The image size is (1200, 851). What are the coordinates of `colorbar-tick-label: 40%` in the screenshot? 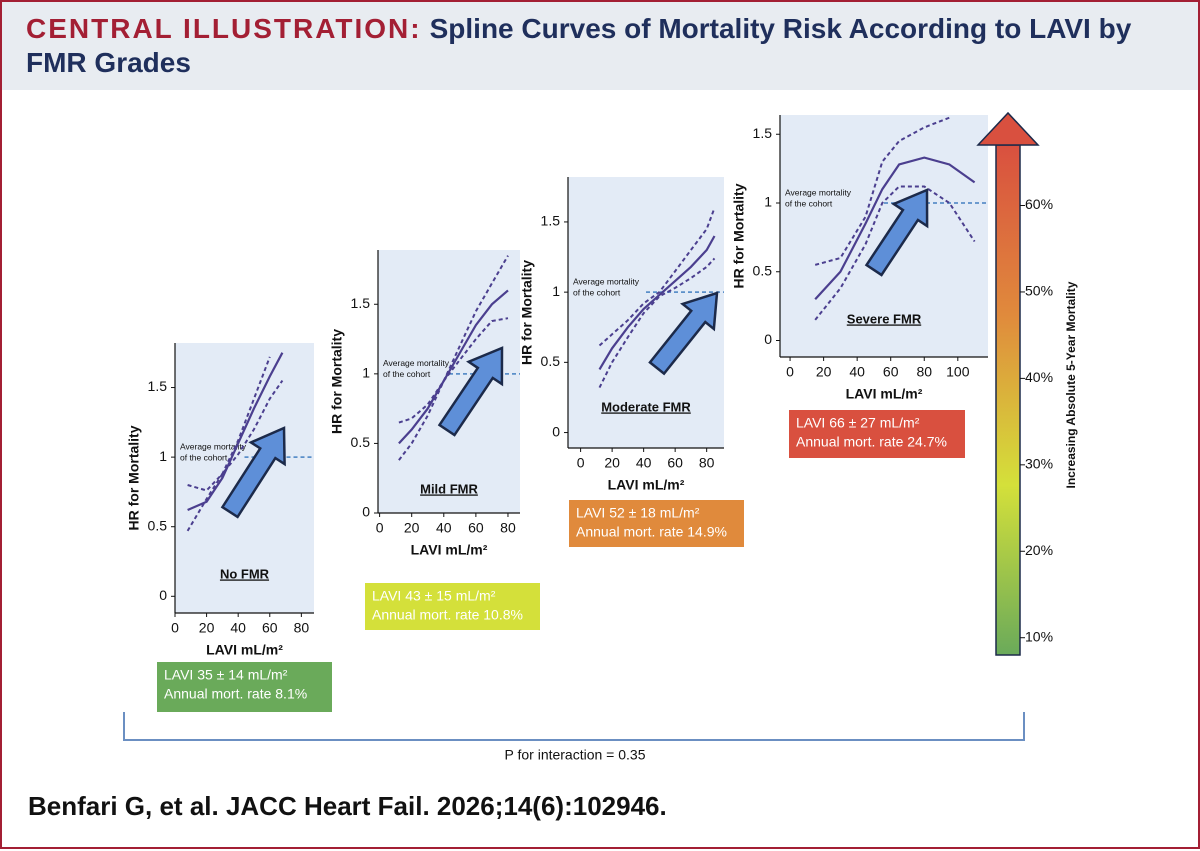 It's located at (1039, 377).